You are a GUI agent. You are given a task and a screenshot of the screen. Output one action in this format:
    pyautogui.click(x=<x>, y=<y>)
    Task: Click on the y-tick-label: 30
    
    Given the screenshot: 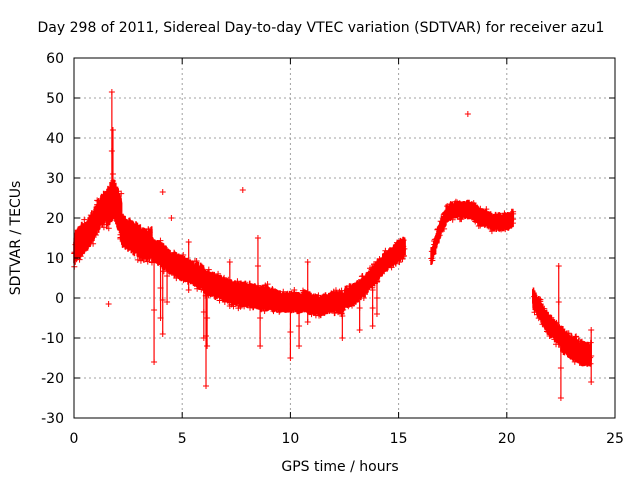 What is the action you would take?
    pyautogui.click(x=55, y=179)
    